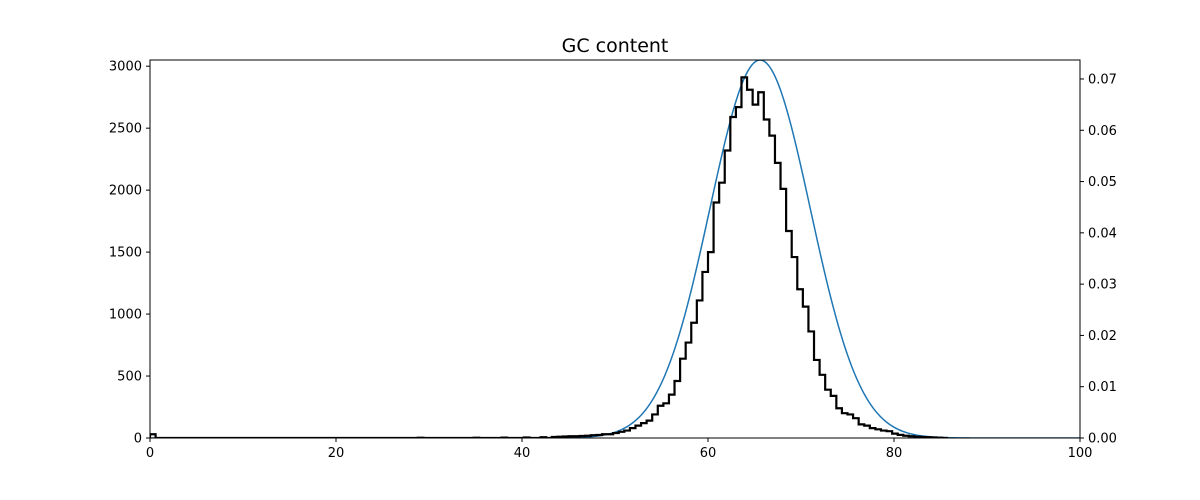 This screenshot has height=500, width=1200. I want to click on y2-tick-label: 0.05, so click(1102, 182).